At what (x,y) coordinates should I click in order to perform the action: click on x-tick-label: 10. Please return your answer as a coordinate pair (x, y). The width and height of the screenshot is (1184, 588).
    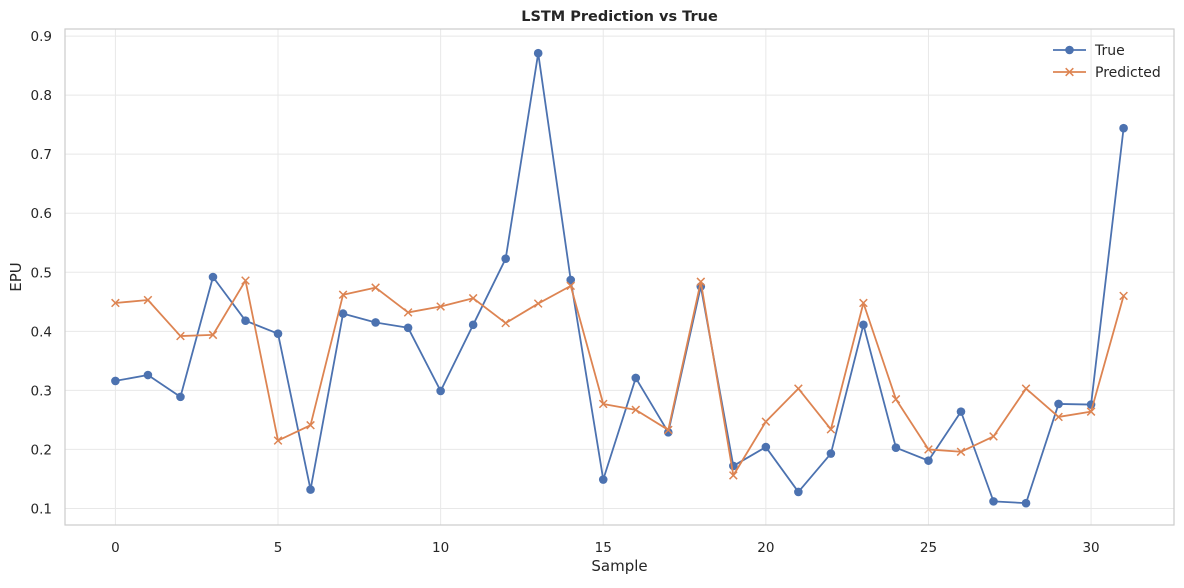
    Looking at the image, I should click on (440, 548).